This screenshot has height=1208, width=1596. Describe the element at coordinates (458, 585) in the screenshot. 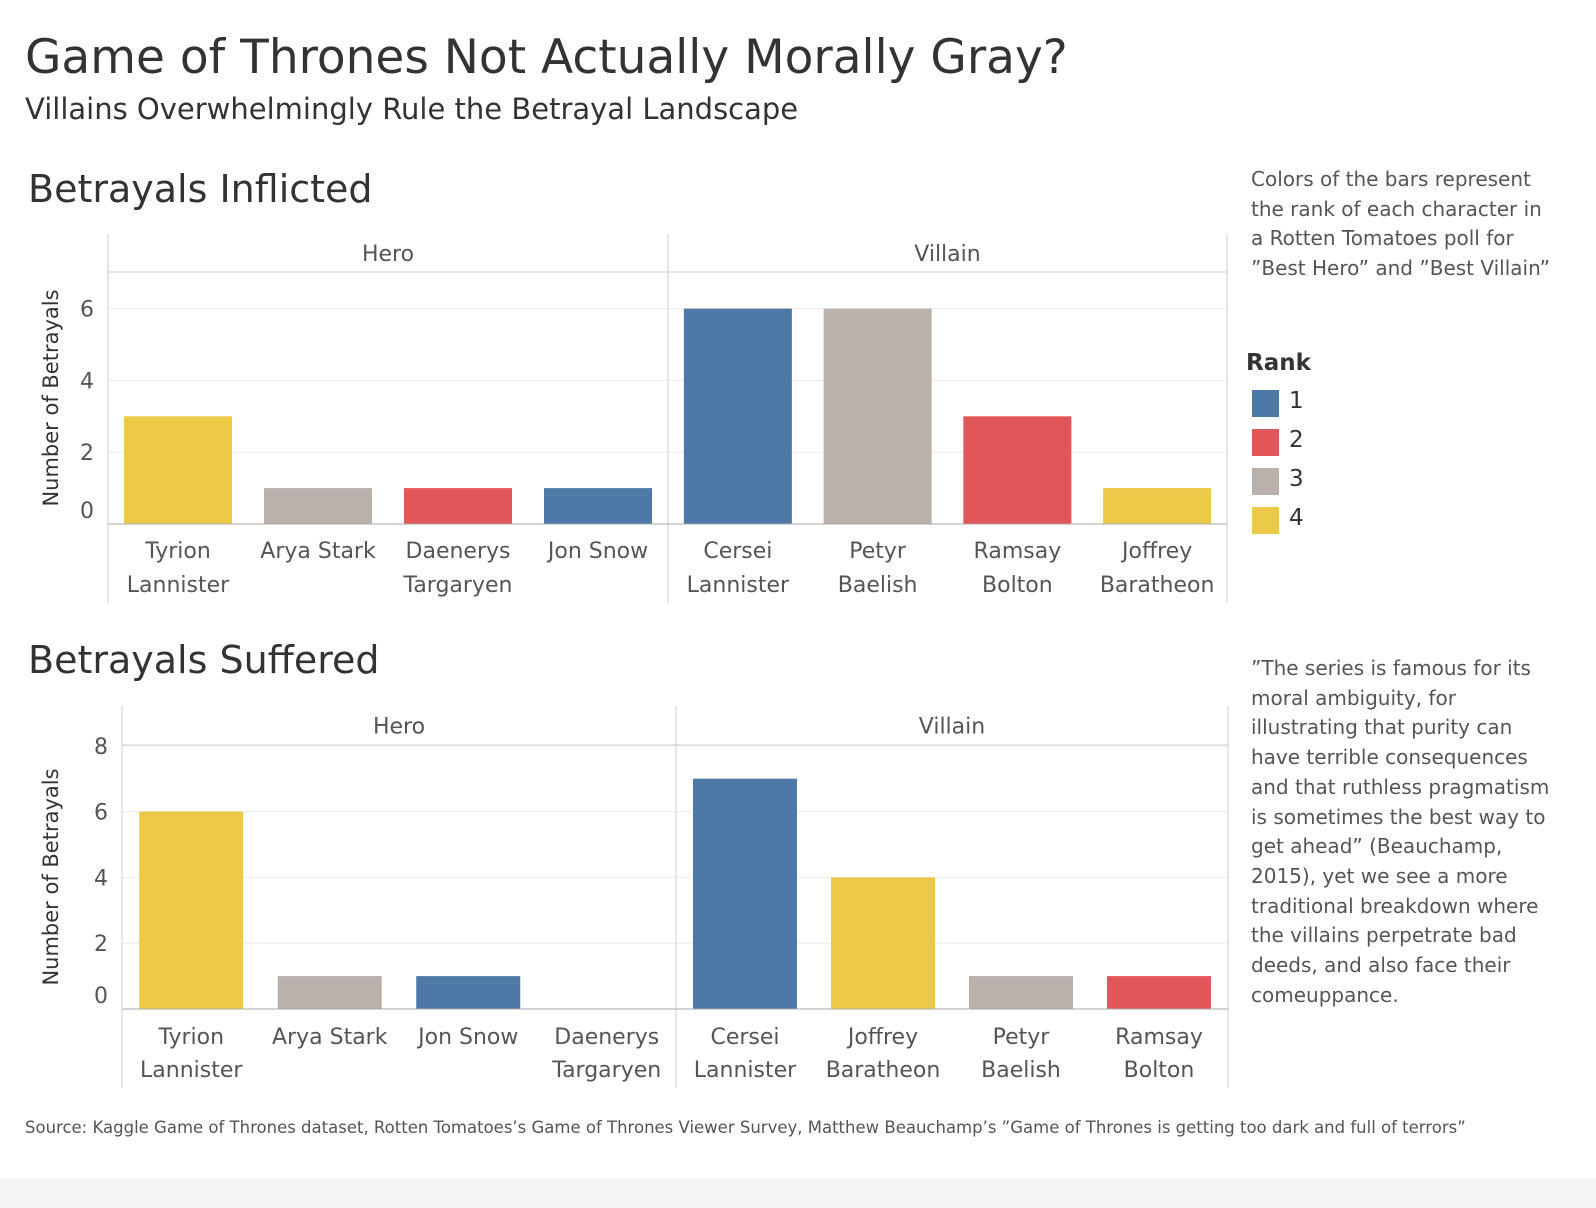

I see `betrayals-inflicted-hero-x-tick-label: Targaryen` at that location.